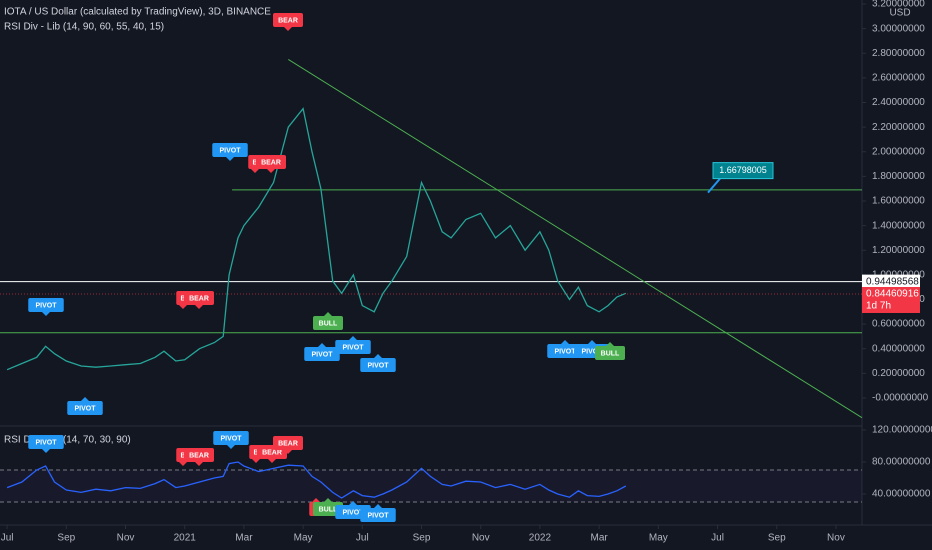 This screenshot has width=932, height=550. Describe the element at coordinates (185, 538) in the screenshot. I see `x-tick-label: 2021` at that location.